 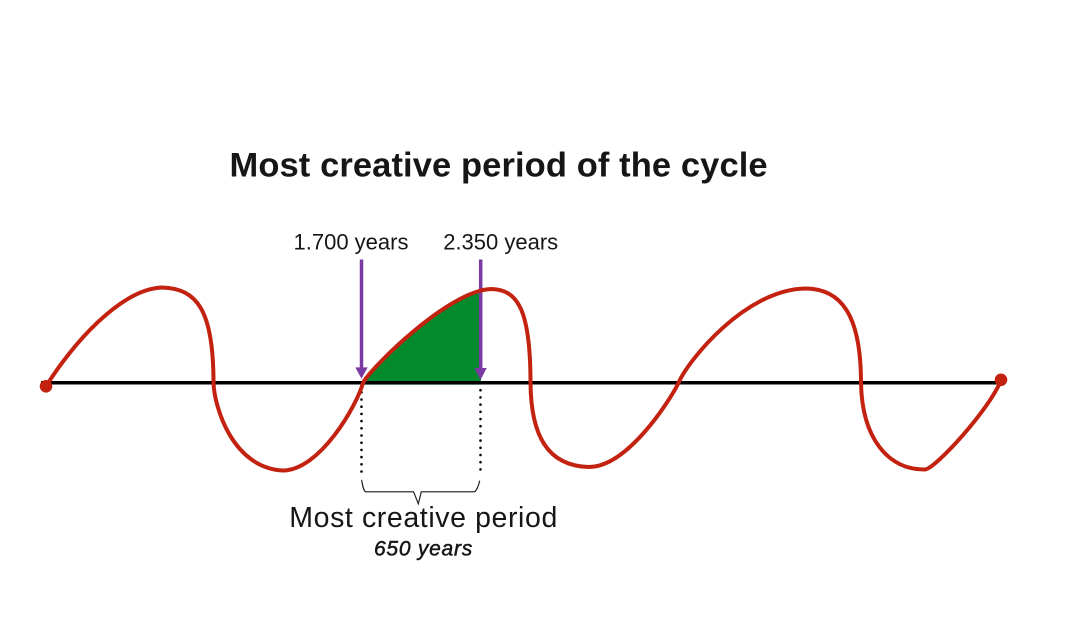 What do you see at coordinates (500, 242) in the screenshot?
I see `svg-text: 2.350 years` at bounding box center [500, 242].